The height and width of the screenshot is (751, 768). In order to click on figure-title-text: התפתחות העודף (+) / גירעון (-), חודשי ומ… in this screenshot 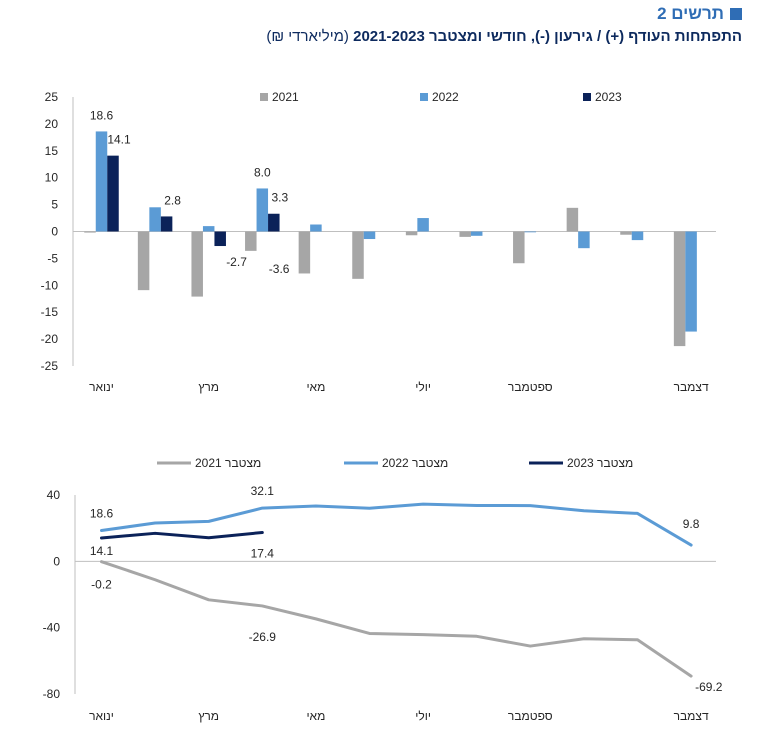, I will do `click(547, 36)`.